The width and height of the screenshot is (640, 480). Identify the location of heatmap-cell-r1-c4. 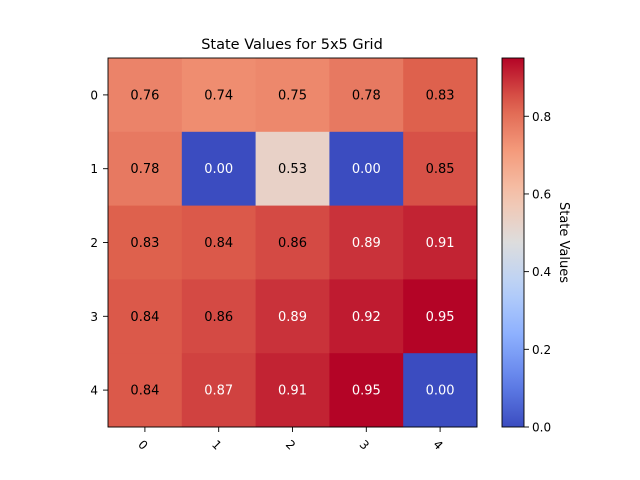
(440, 169).